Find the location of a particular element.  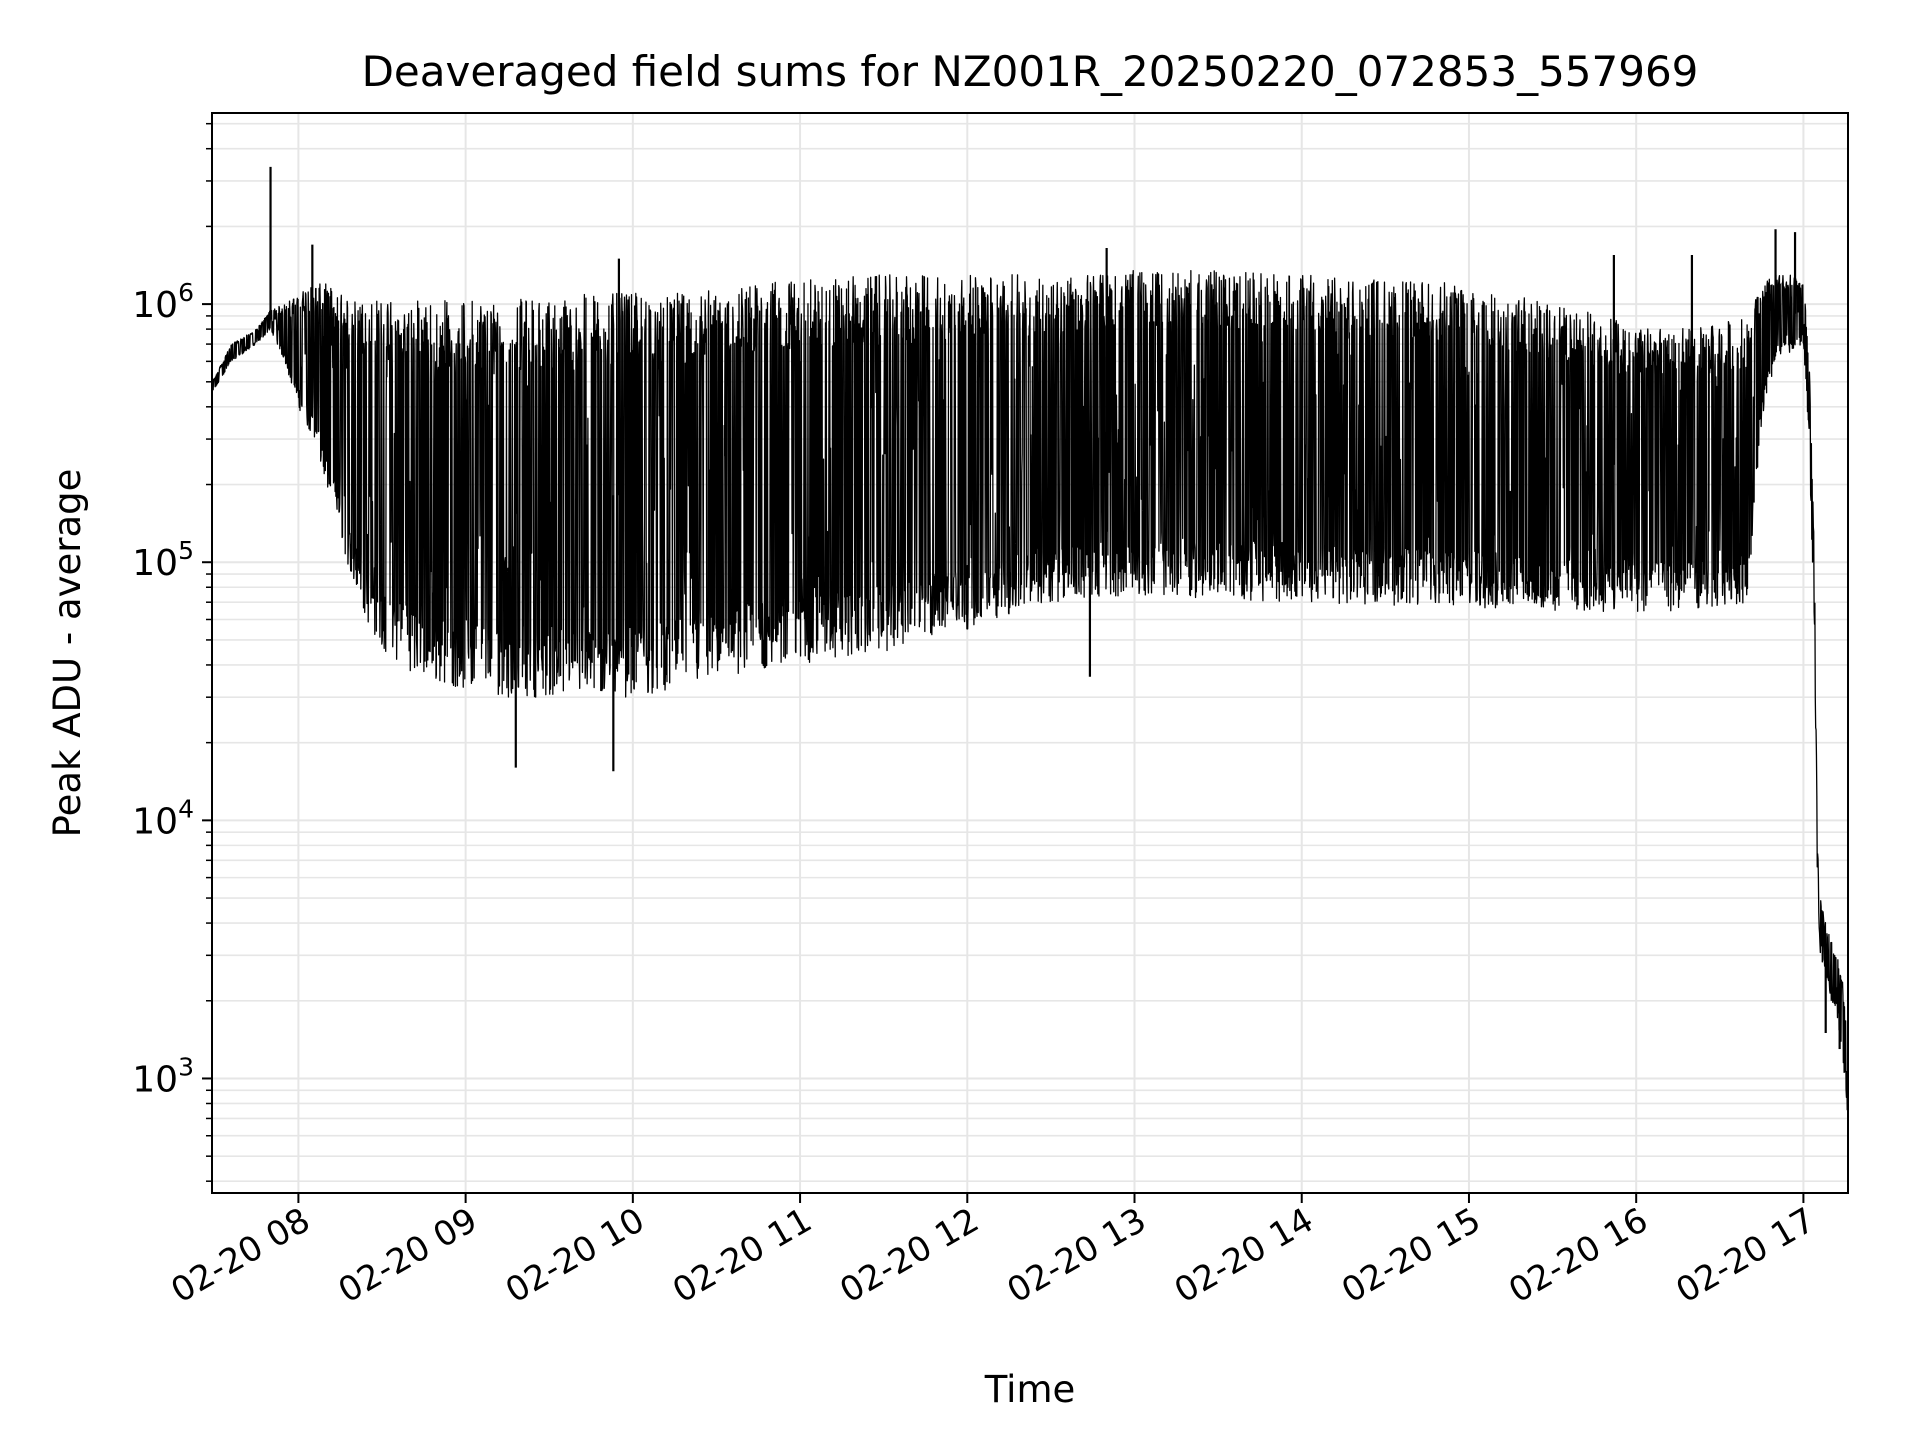

x-axis-label: Time is located at coordinates (1030, 1389).